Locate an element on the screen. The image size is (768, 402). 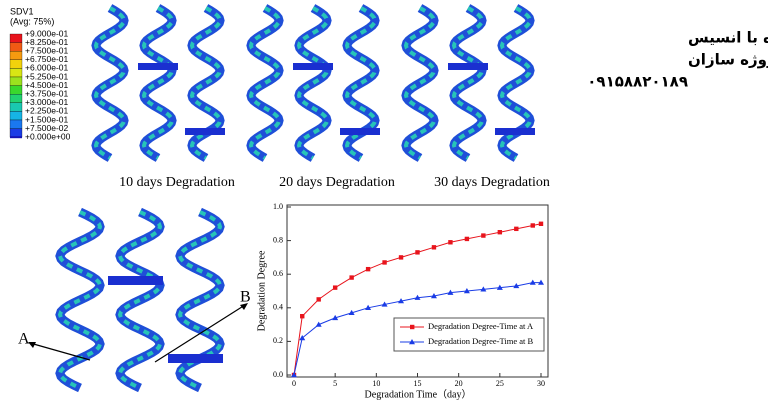
legend-level: +3.000e-01 is located at coordinates (47, 102).